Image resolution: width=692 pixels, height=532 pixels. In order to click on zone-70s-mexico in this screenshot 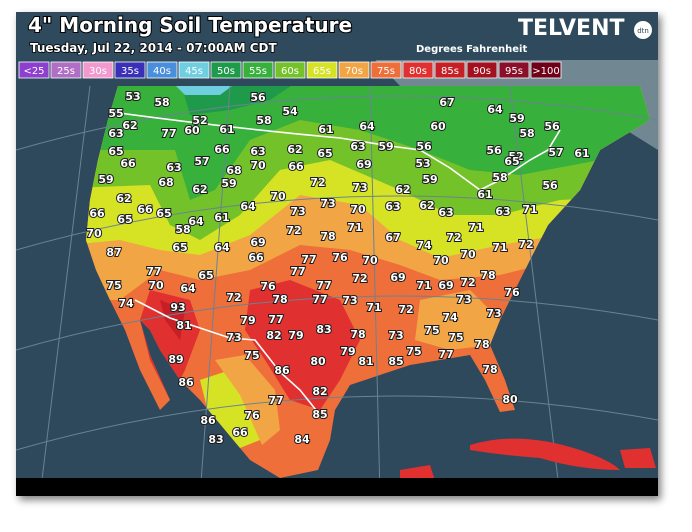, I will do `click(247, 400)`.